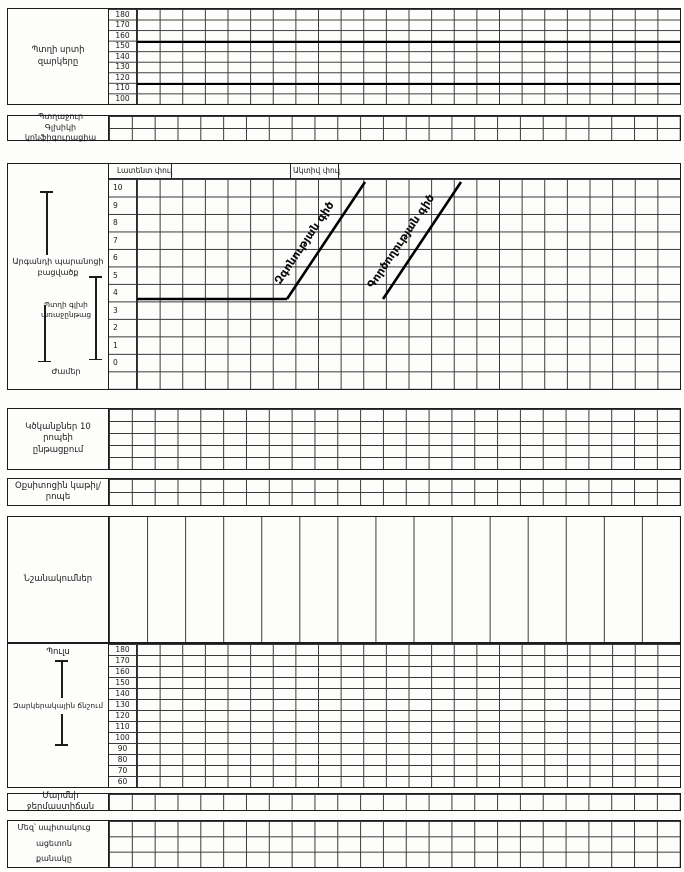  I want to click on temperature-section: Մարմնի ջերմաստիճան, so click(344, 801).